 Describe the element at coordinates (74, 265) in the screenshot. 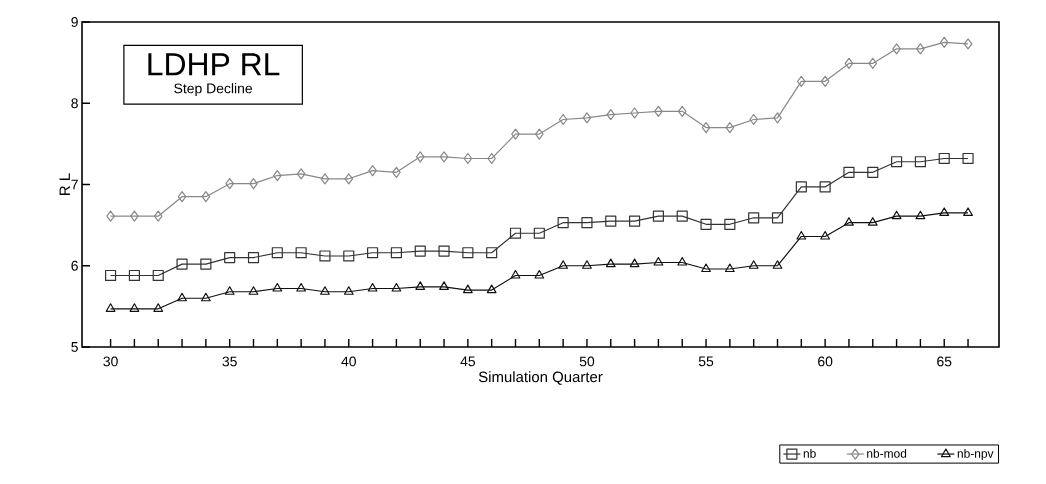

I see `y-tick-label: 6` at that location.